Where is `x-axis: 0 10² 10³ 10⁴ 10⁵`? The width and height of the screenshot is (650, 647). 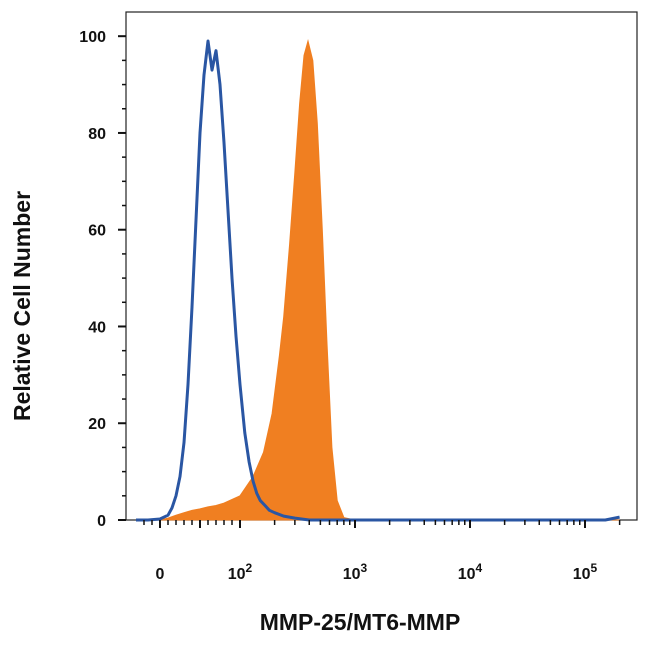 x-axis: 0 10² 10³ 10⁴ 10⁵ is located at coordinates (382, 551).